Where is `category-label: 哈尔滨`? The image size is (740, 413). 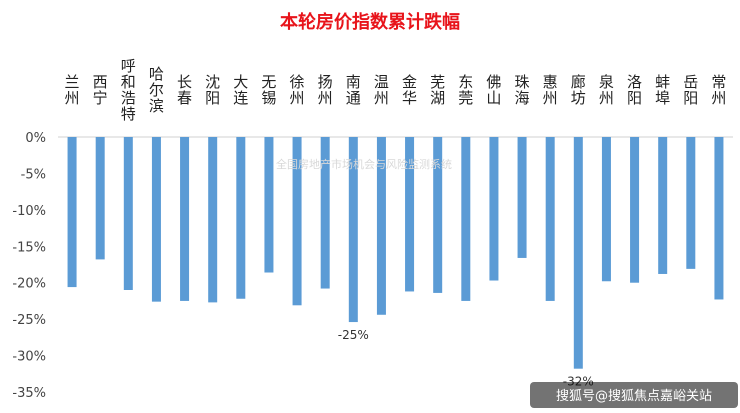
category-label: 哈尔滨 is located at coordinates (156, 90).